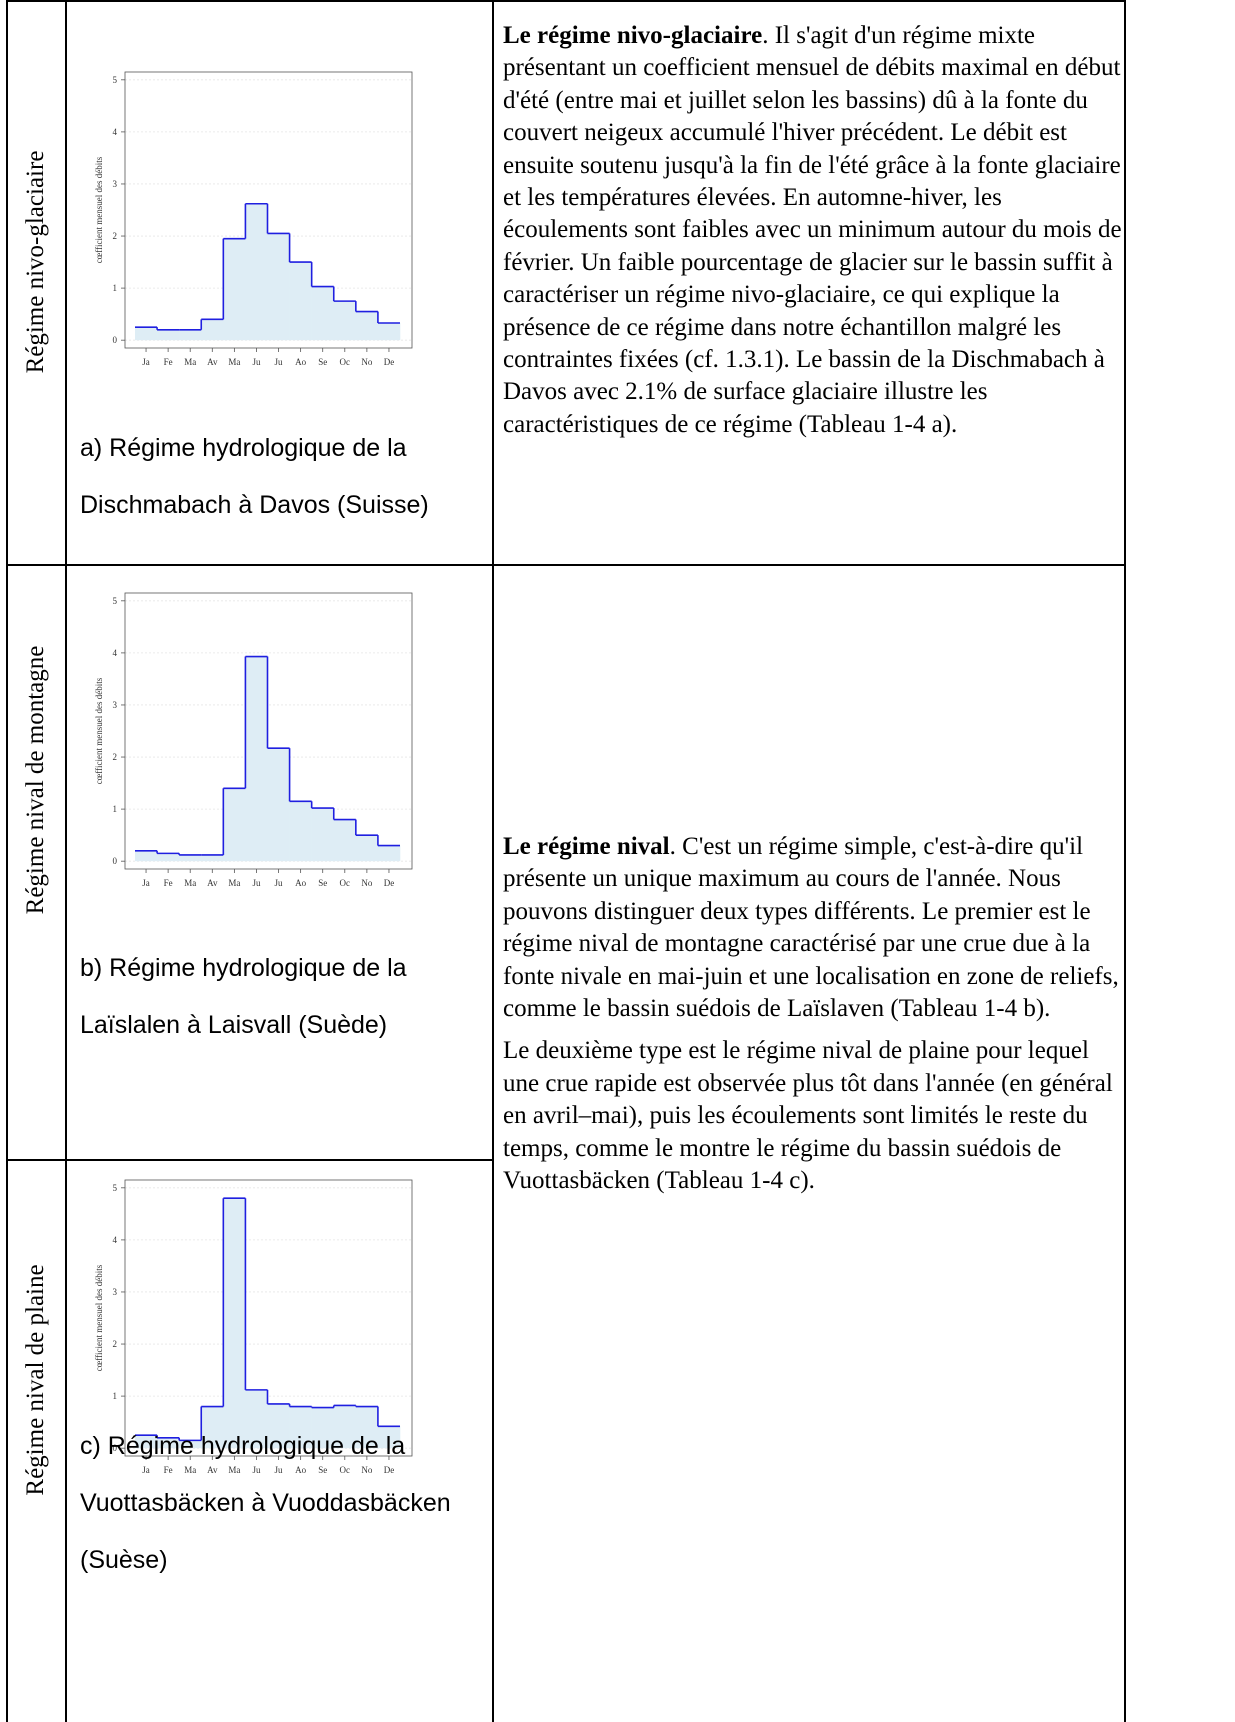 This screenshot has height=1722, width=1235. What do you see at coordinates (146, 362) in the screenshot?
I see `x-tick-label: Ja` at bounding box center [146, 362].